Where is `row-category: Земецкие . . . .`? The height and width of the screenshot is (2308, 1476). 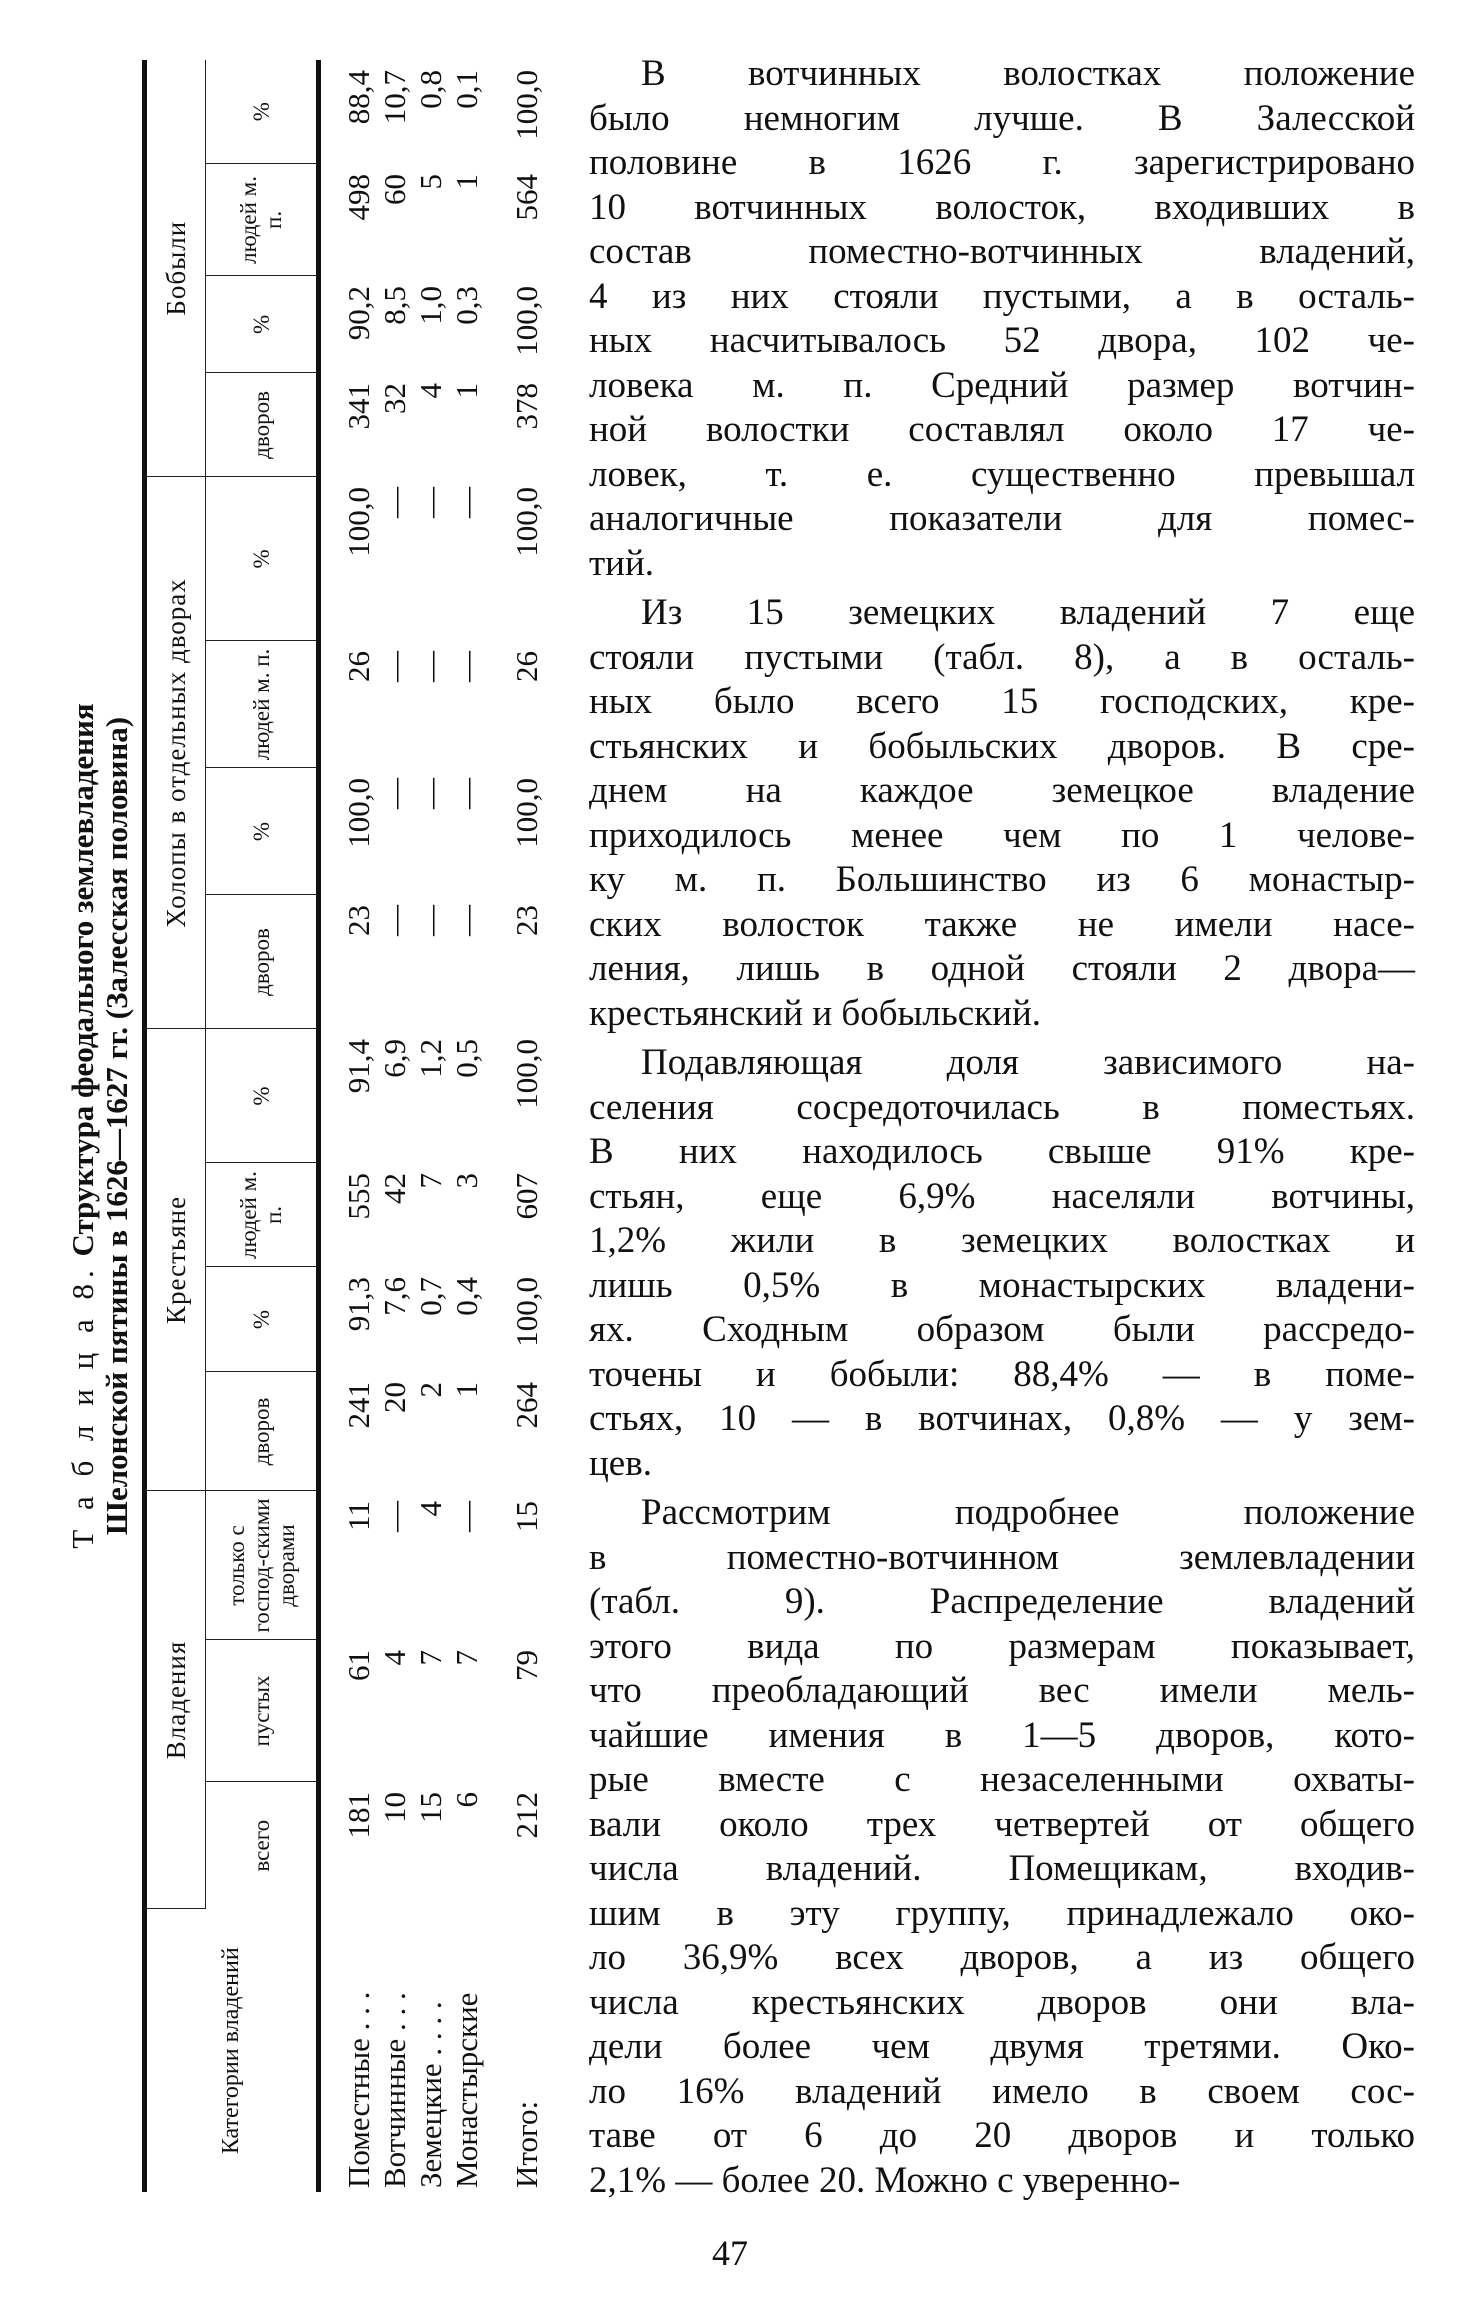 row-category: Земецкие . . . . is located at coordinates (430, 2094).